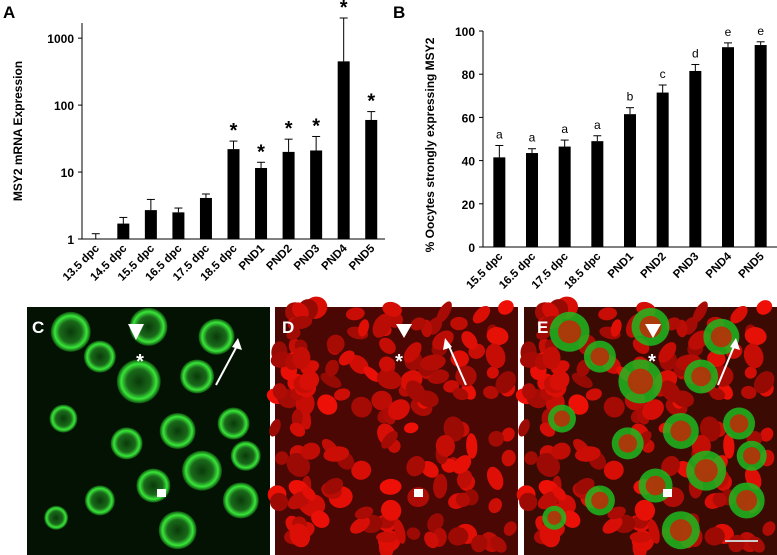 The width and height of the screenshot is (777, 555). What do you see at coordinates (335, 257) in the screenshot?
I see `chart-a-category-label: PND4` at bounding box center [335, 257].